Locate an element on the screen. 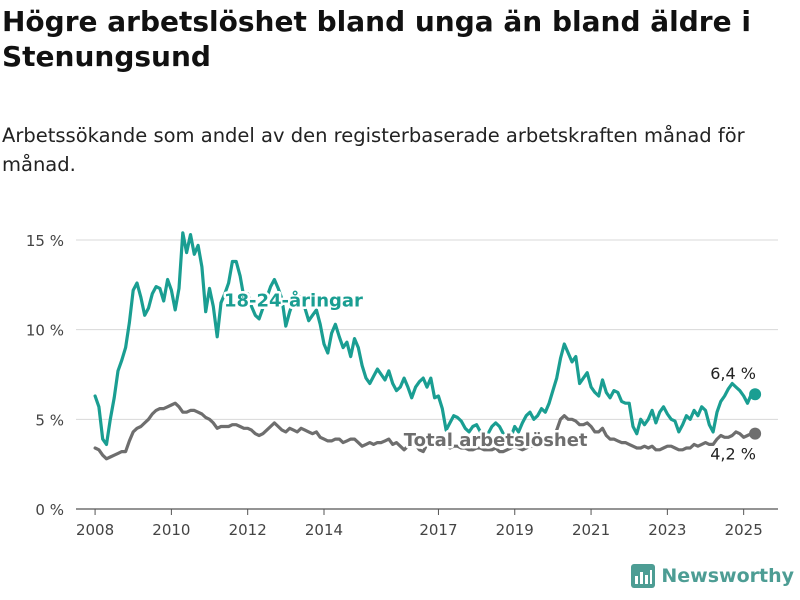 Image resolution: width=800 pixels, height=600 pixels. series-line-total is located at coordinates (425, 431).